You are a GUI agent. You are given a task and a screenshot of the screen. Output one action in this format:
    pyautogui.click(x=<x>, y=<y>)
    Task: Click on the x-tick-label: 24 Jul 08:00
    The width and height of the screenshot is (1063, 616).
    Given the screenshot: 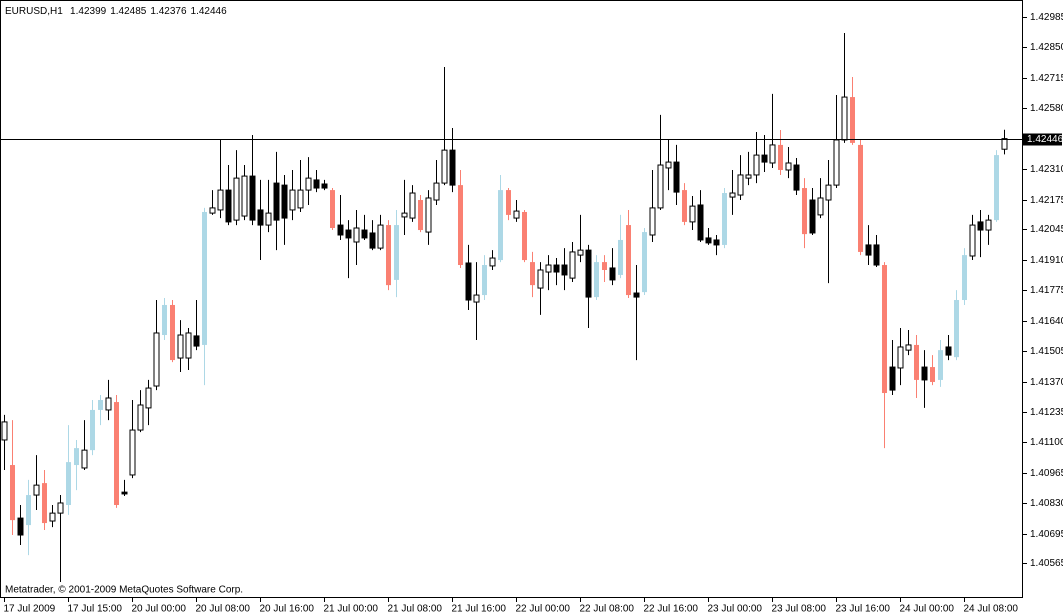 What is the action you would take?
    pyautogui.click(x=991, y=609)
    